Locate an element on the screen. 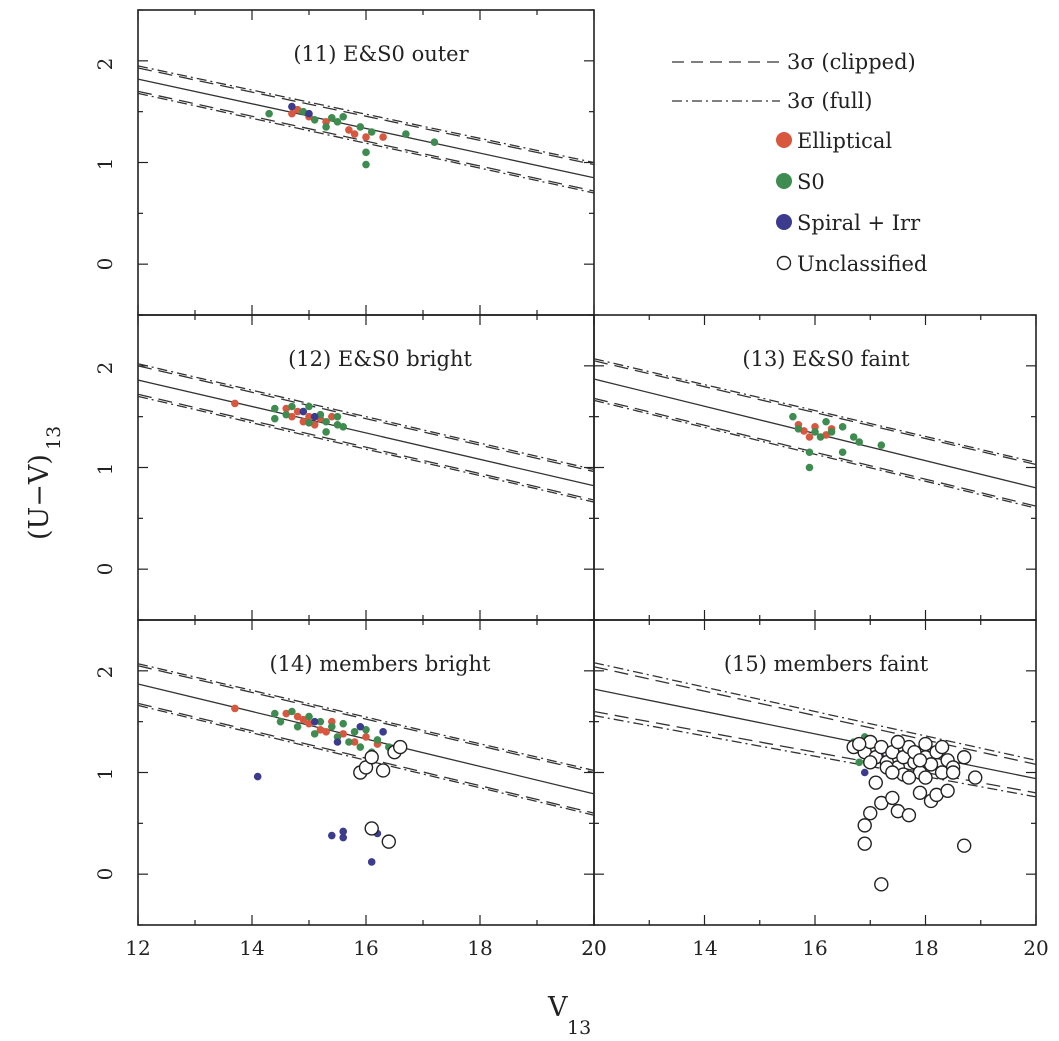  x-tick-label: 18 is located at coordinates (479, 948).